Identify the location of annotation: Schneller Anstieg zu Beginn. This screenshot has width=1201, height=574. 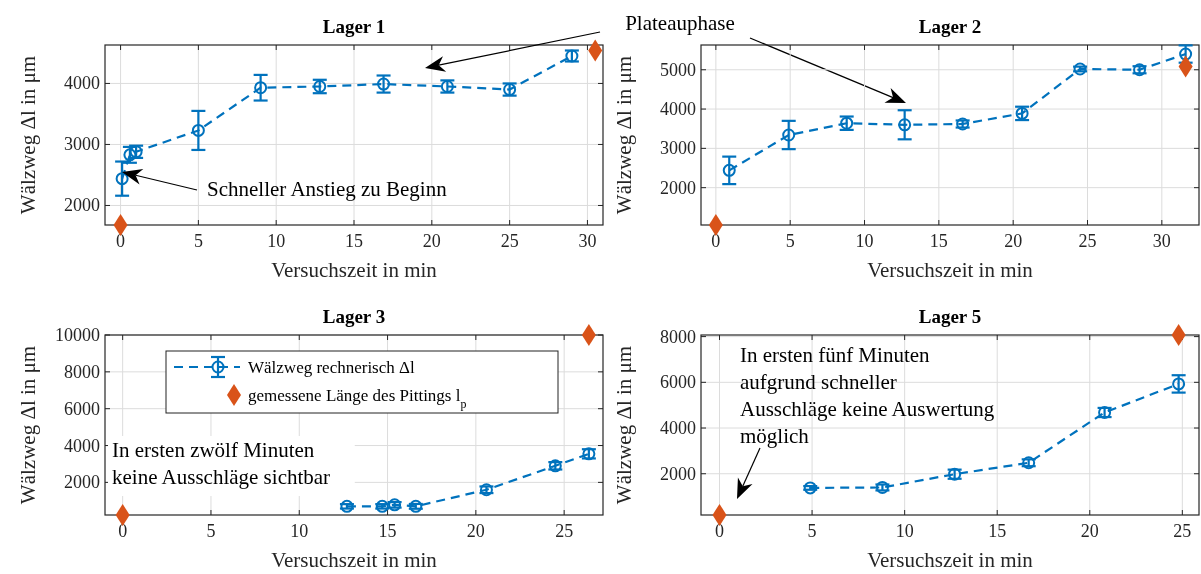
(327, 189).